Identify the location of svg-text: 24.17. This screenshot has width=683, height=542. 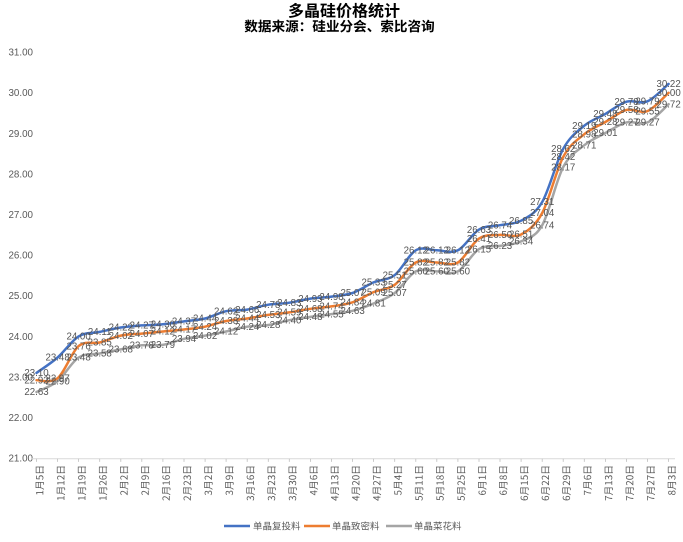
(184, 330).